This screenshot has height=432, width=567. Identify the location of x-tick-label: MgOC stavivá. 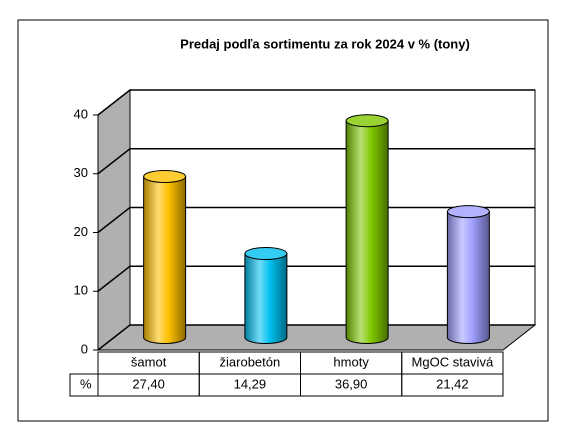
(453, 361).